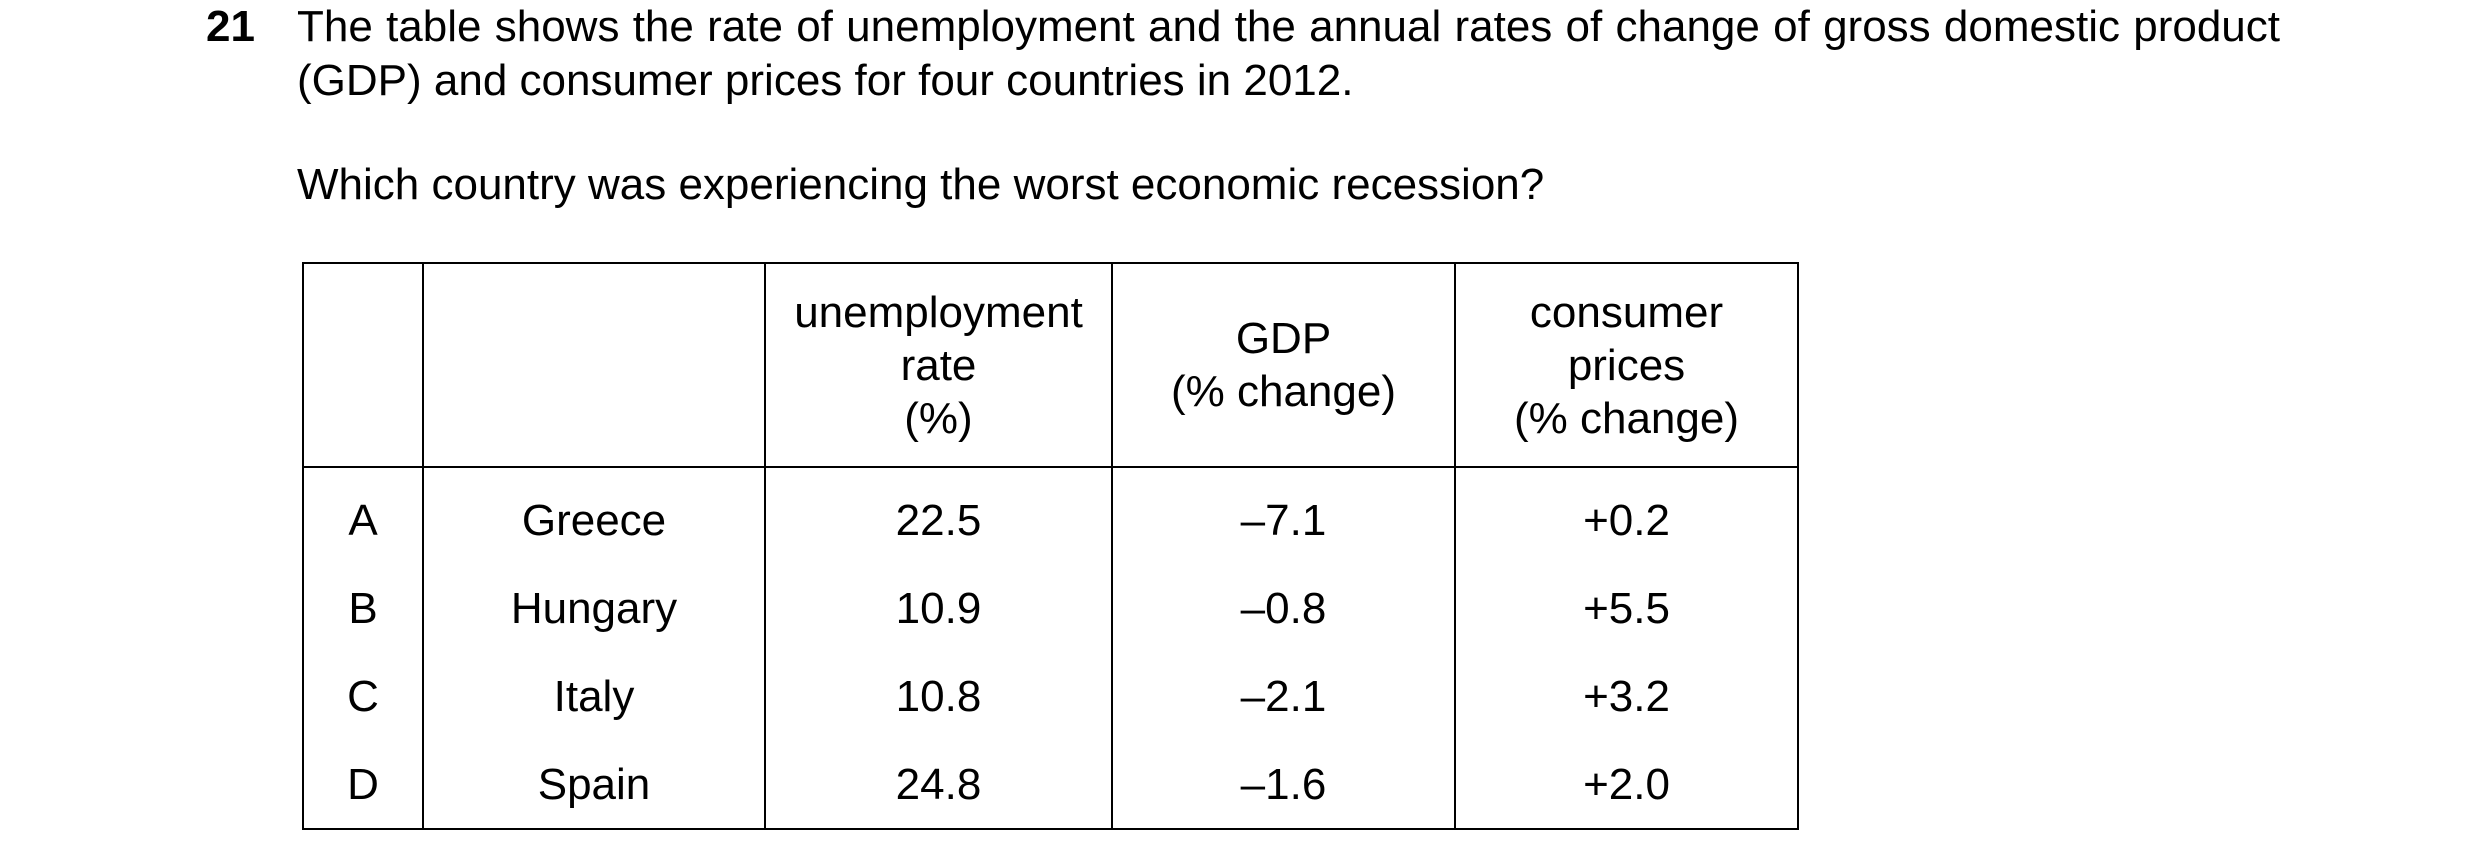 The image size is (2480, 858). Describe the element at coordinates (938, 515) in the screenshot. I see `unemployment-value: 22.5` at that location.